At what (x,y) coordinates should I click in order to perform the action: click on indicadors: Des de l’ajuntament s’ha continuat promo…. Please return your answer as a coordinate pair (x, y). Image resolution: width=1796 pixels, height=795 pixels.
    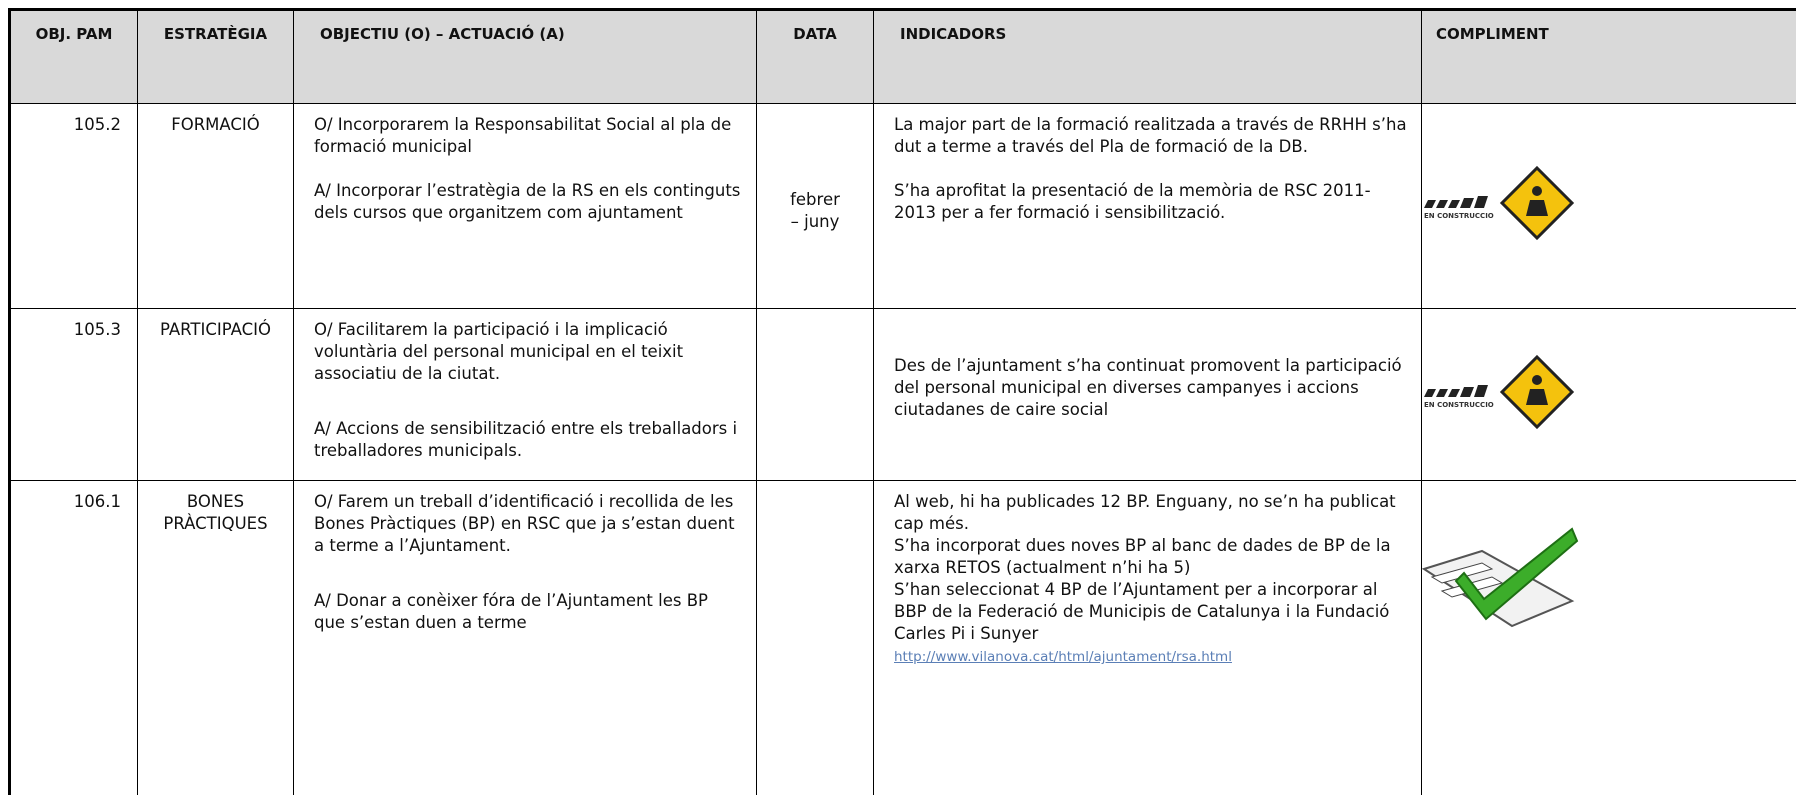
    Looking at the image, I should click on (1147, 394).